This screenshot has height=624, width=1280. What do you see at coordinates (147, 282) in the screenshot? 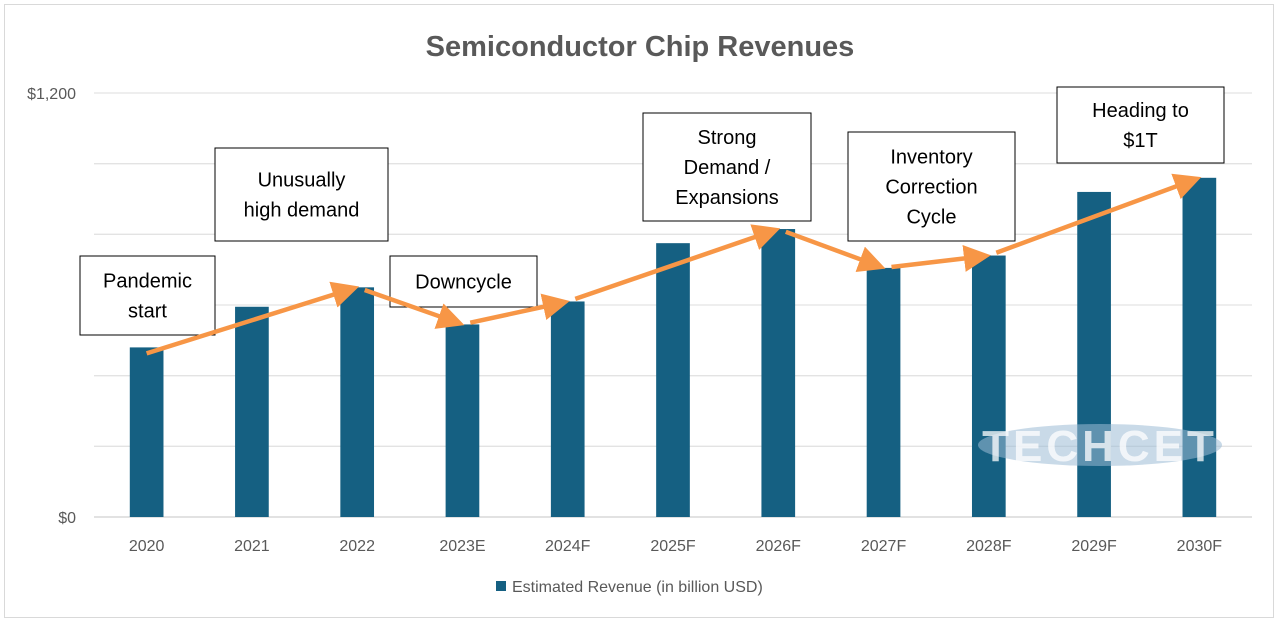
I see `annotation-text: Pandemic` at bounding box center [147, 282].